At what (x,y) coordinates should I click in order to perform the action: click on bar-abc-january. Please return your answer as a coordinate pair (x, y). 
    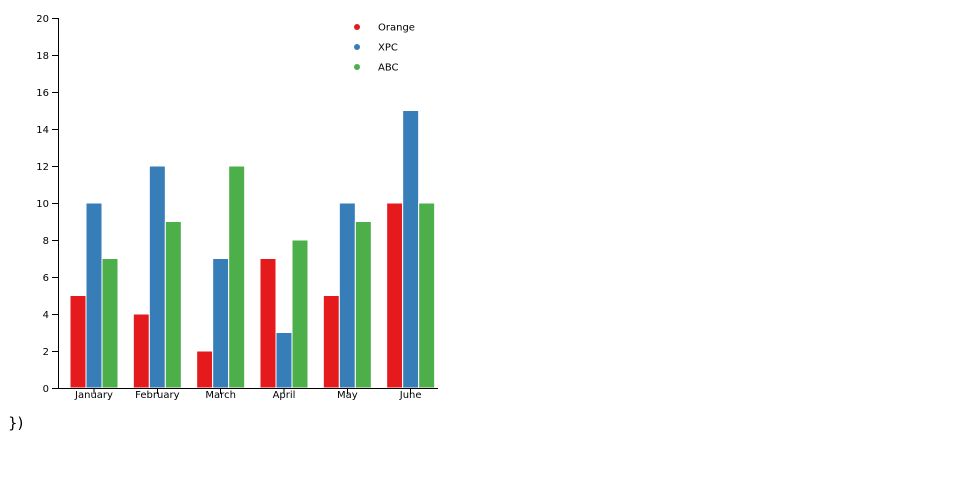
    Looking at the image, I should click on (110, 323).